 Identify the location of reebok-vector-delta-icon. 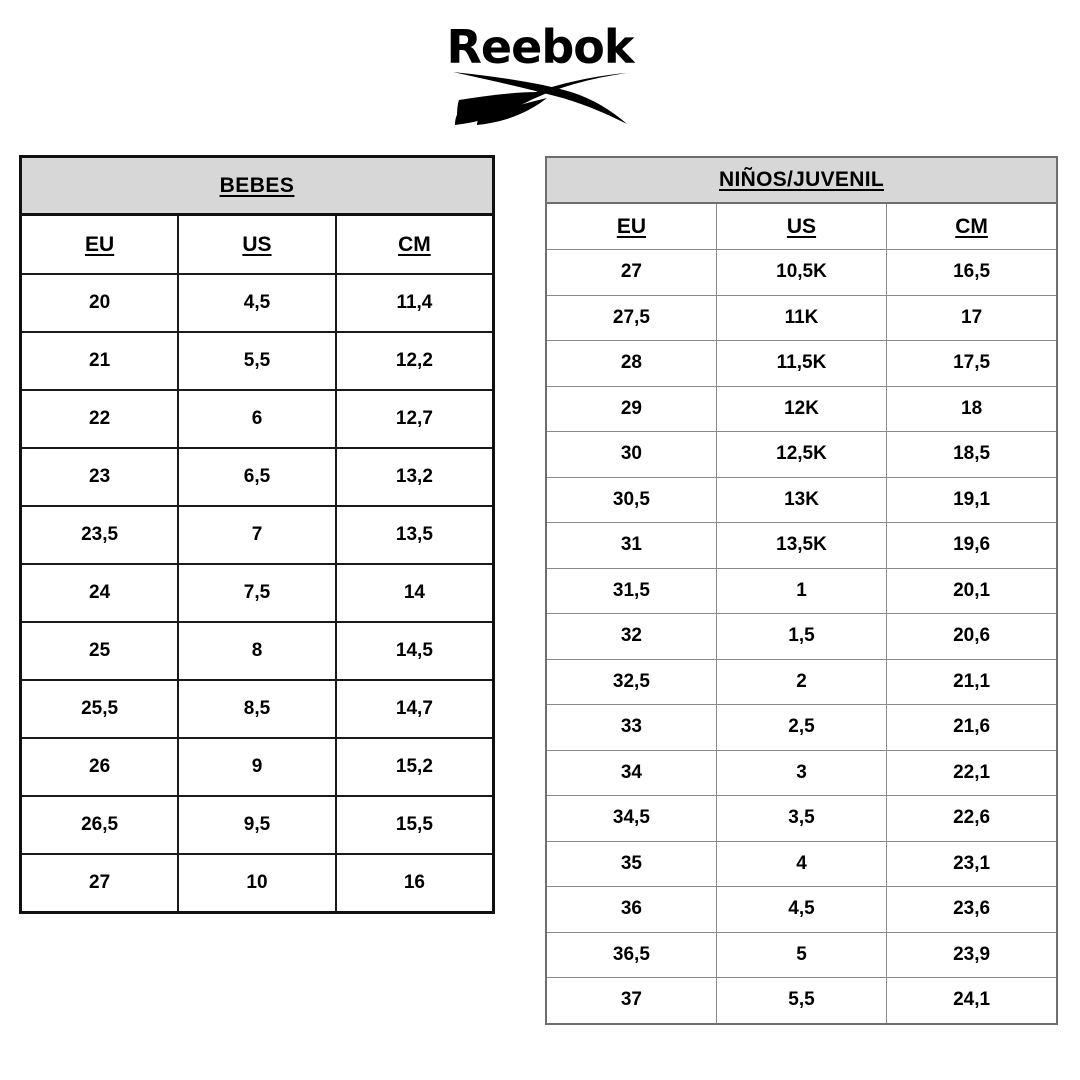
(540, 100).